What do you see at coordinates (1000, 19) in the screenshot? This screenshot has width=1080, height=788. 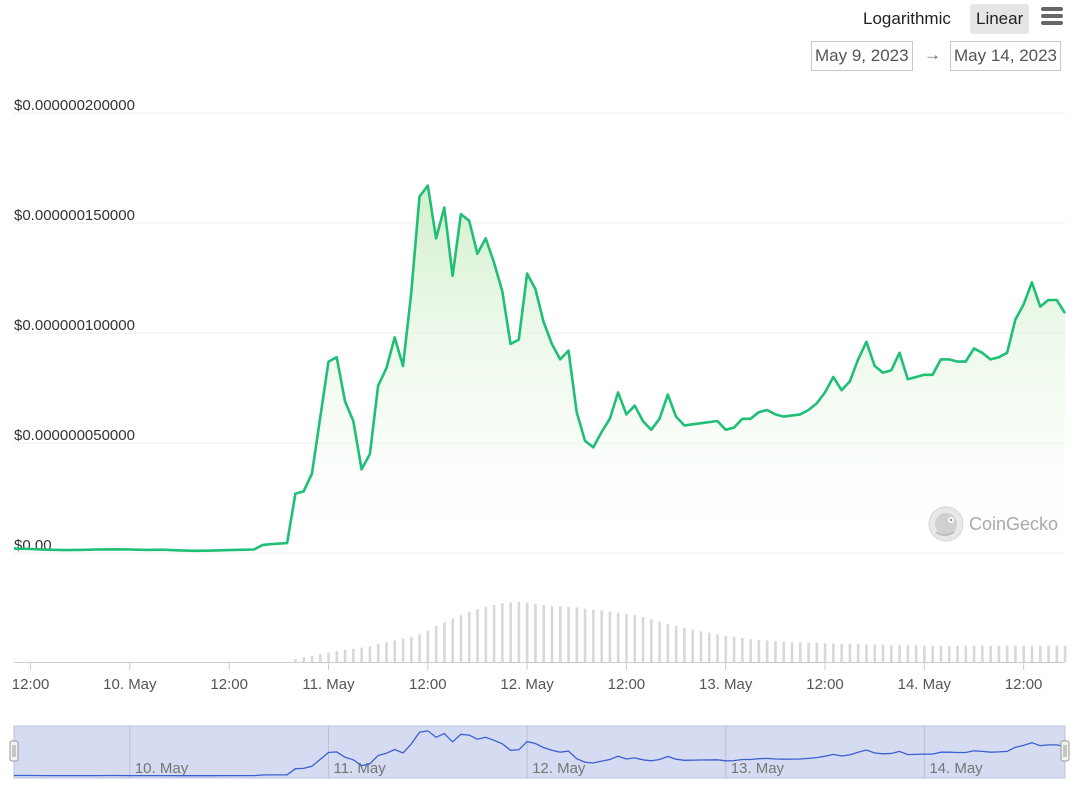 I see `linear-scale-button: Linear` at bounding box center [1000, 19].